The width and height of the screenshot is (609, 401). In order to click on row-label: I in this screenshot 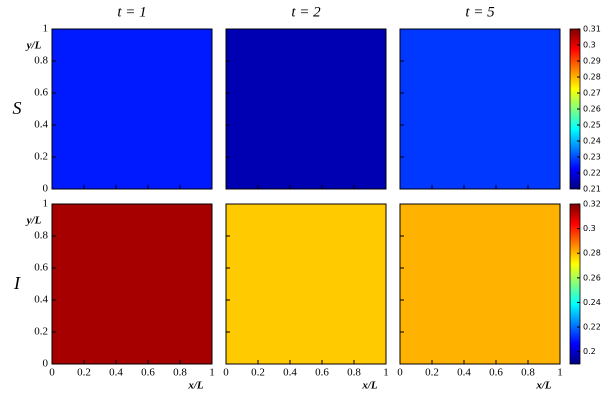, I will do `click(17, 283)`.